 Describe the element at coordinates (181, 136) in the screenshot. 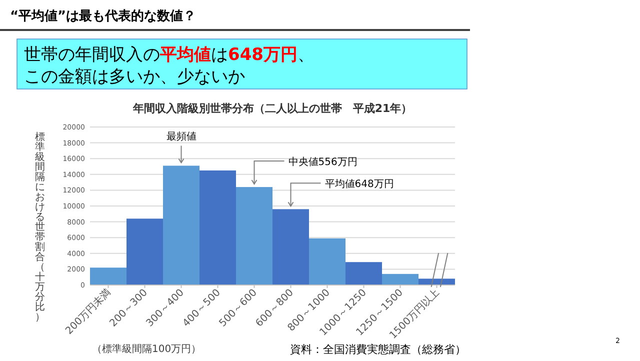

I see `annotation: 最頻値` at that location.